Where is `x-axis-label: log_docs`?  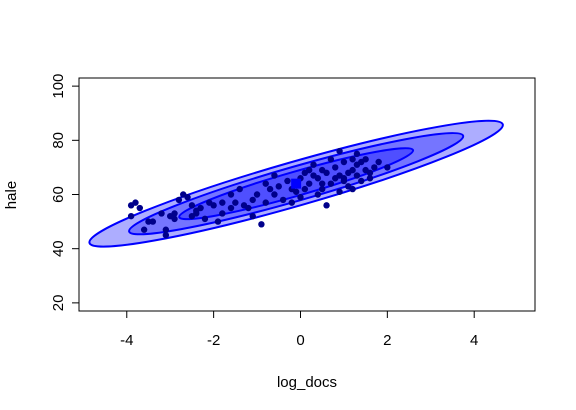 x-axis-label: log_docs is located at coordinates (307, 382).